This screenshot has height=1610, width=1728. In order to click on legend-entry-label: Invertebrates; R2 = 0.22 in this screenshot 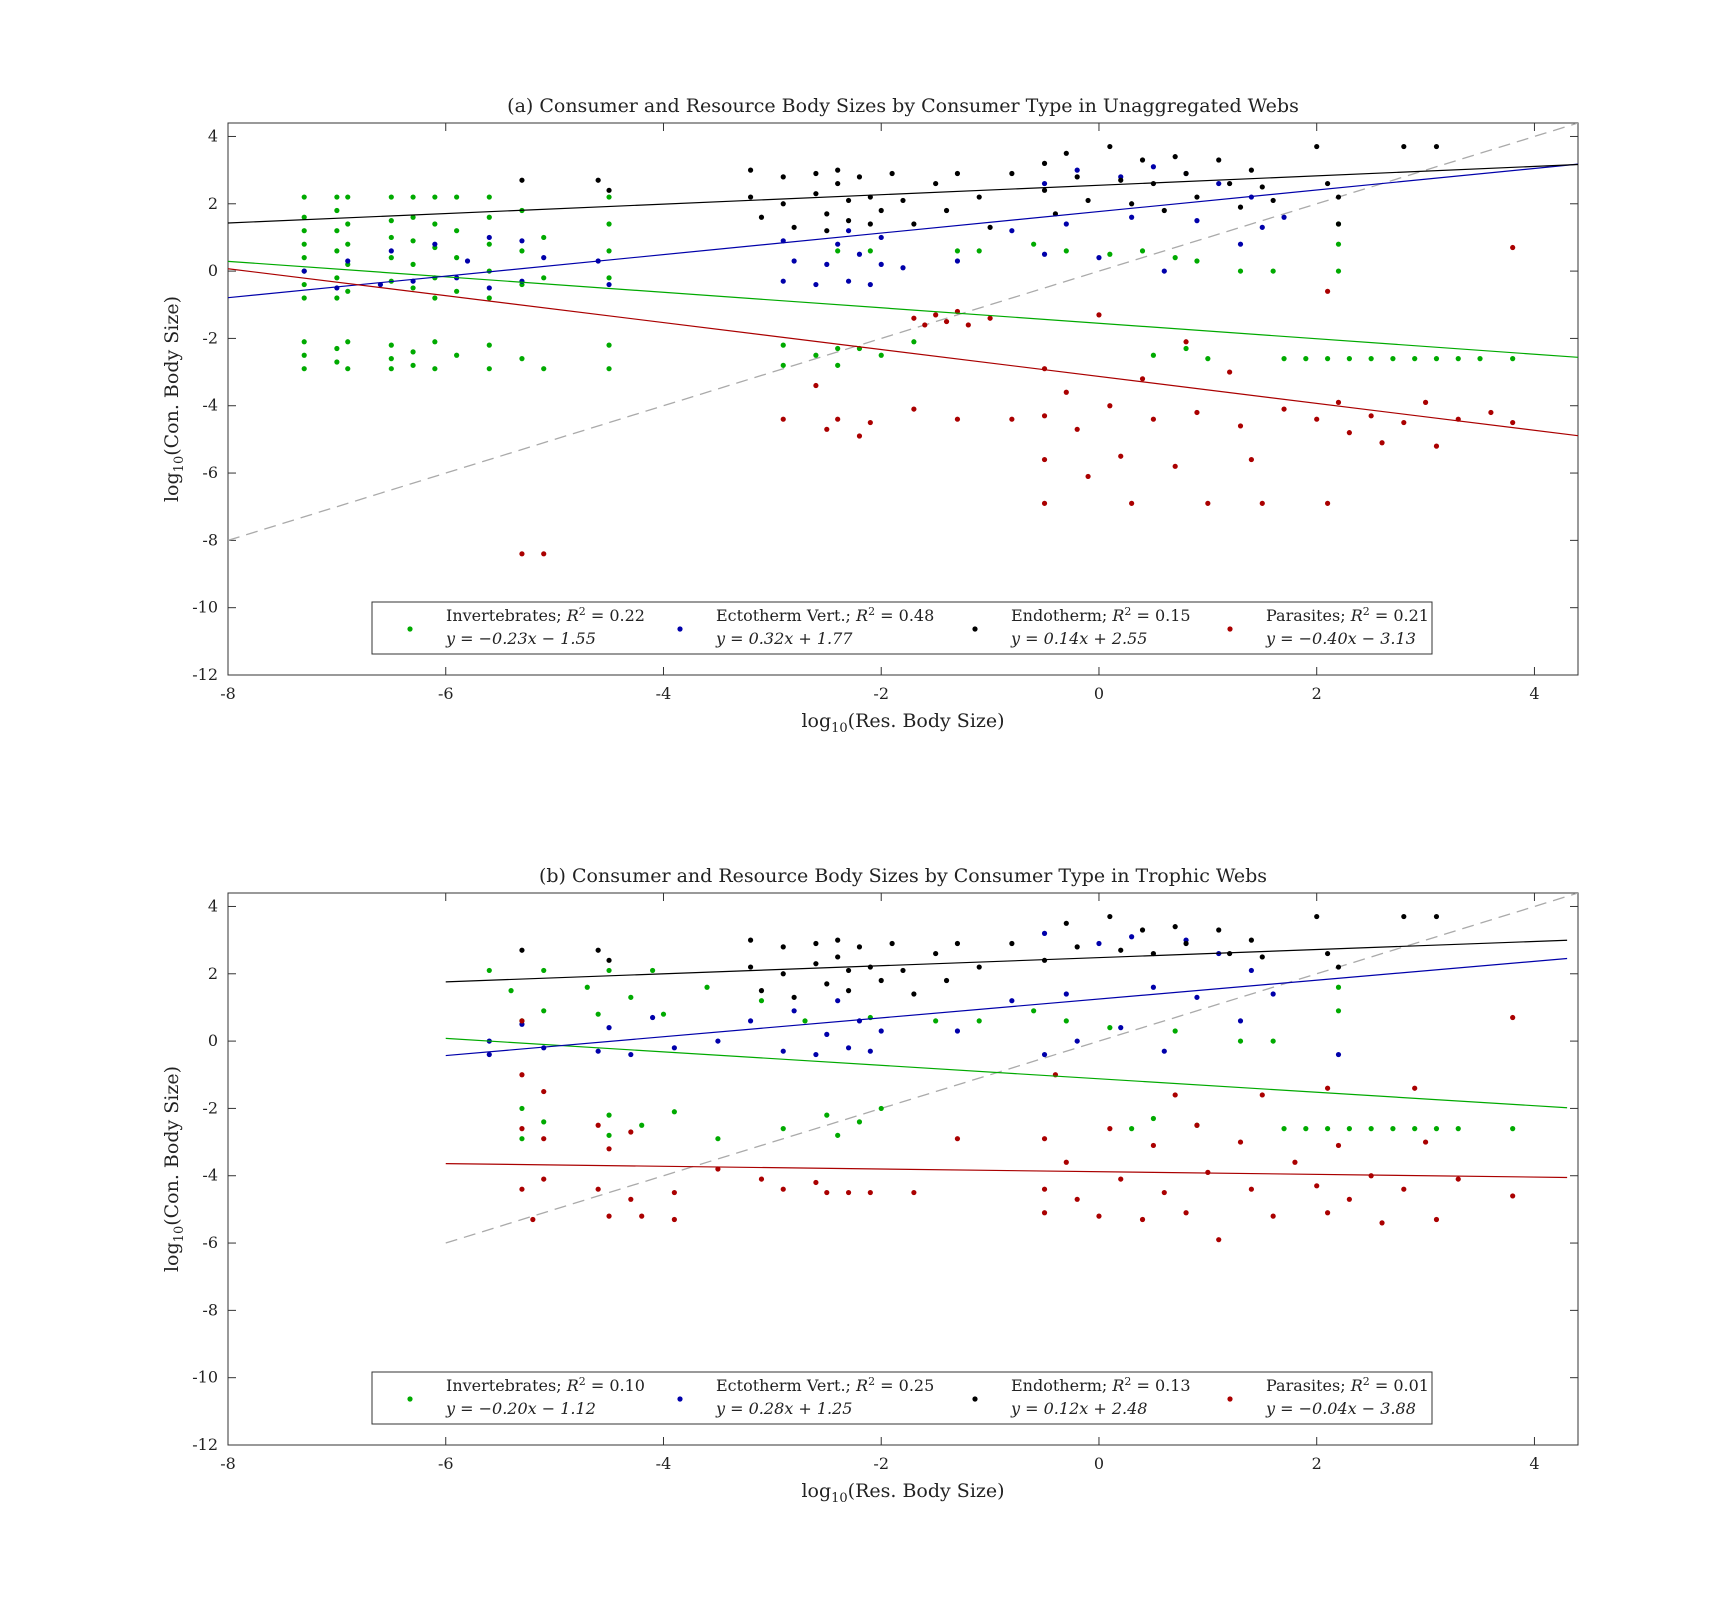, I will do `click(545, 615)`.